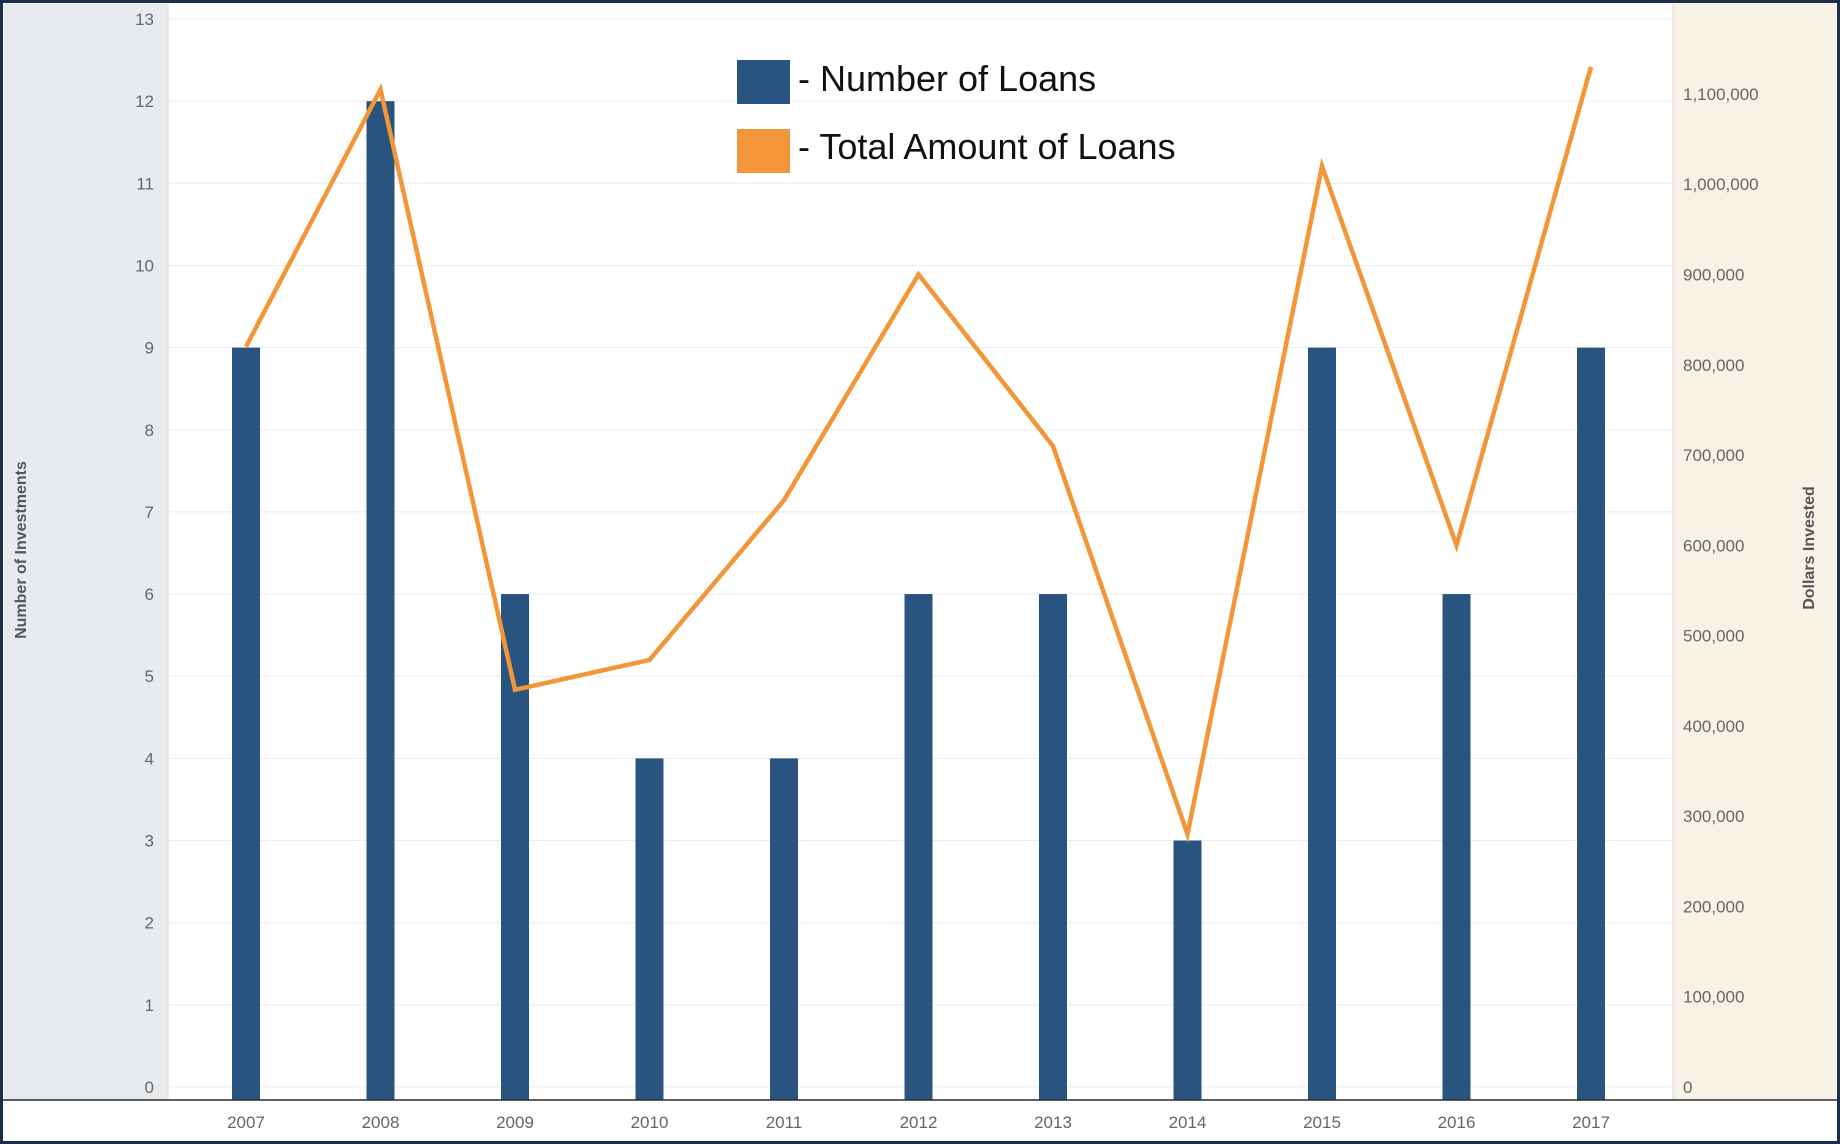 Image resolution: width=1840 pixels, height=1144 pixels. I want to click on bar-2015, so click(1322, 724).